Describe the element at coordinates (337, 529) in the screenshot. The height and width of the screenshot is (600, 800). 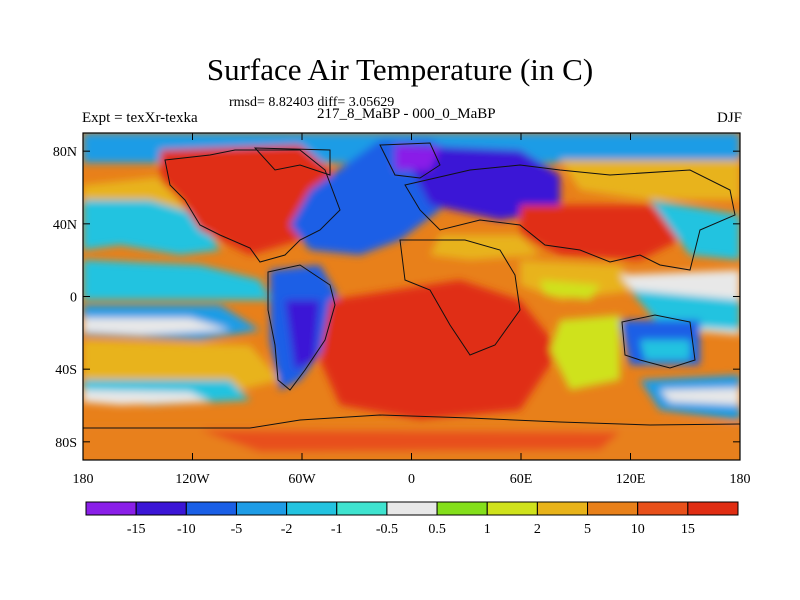
I see `colorbar-label: -1` at that location.